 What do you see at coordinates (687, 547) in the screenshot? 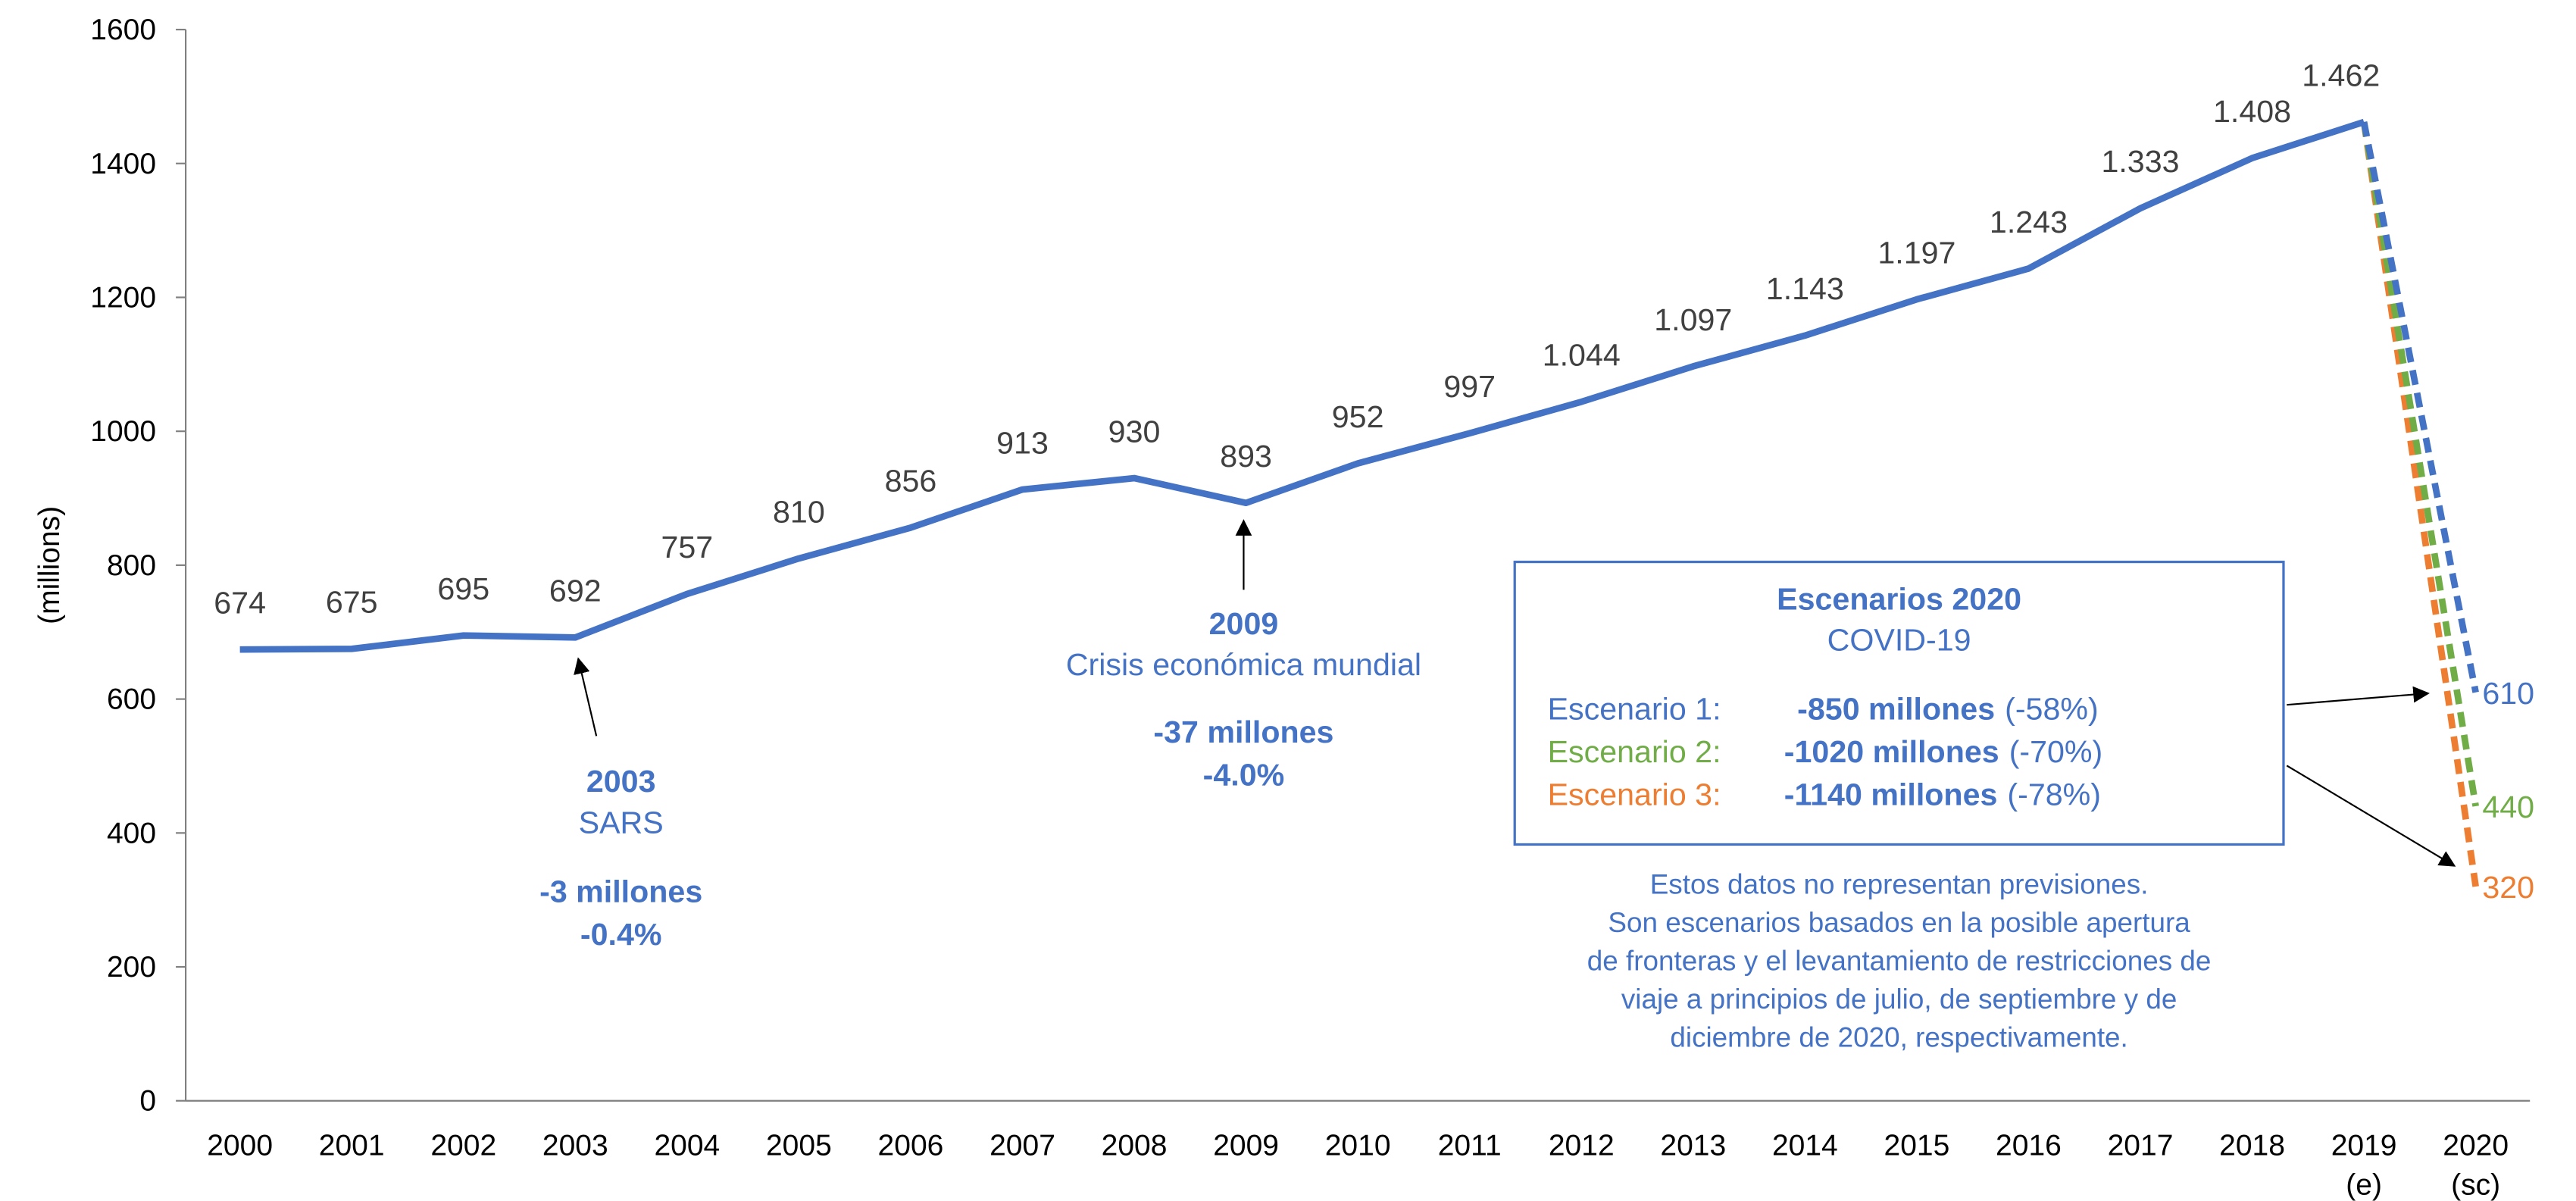
I see `data-label: 757` at bounding box center [687, 547].